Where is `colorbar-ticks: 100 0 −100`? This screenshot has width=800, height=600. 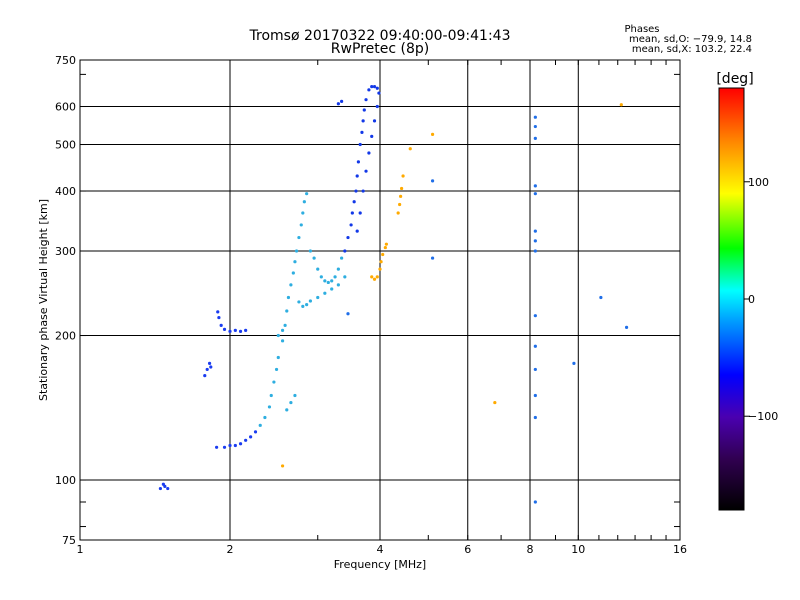 colorbar-ticks: 100 0 −100 is located at coordinates (761, 299).